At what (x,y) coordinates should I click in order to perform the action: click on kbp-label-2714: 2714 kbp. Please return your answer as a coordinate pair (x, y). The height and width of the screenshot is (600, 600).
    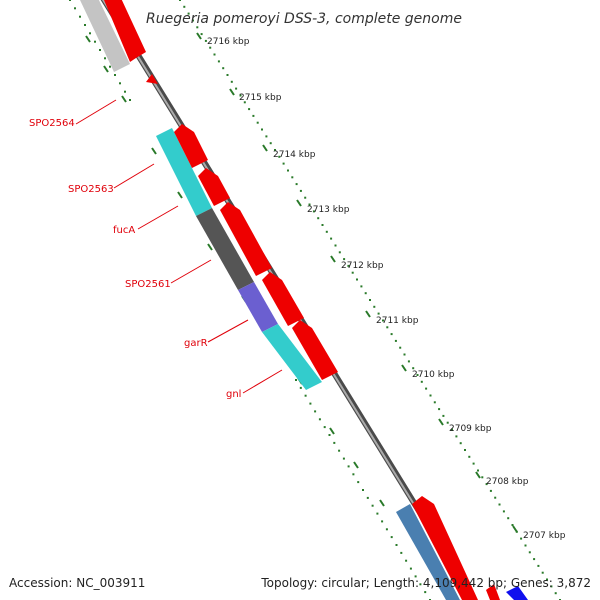
    Looking at the image, I should click on (294, 155).